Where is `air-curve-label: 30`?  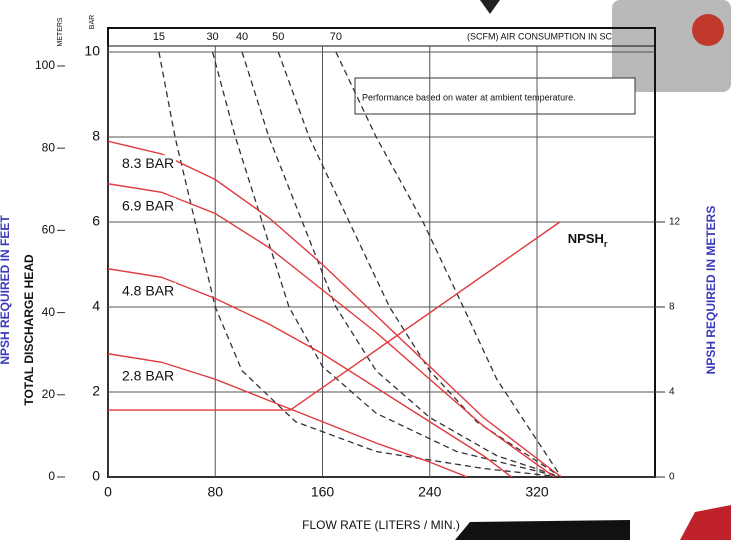
air-curve-label: 30 is located at coordinates (212, 37).